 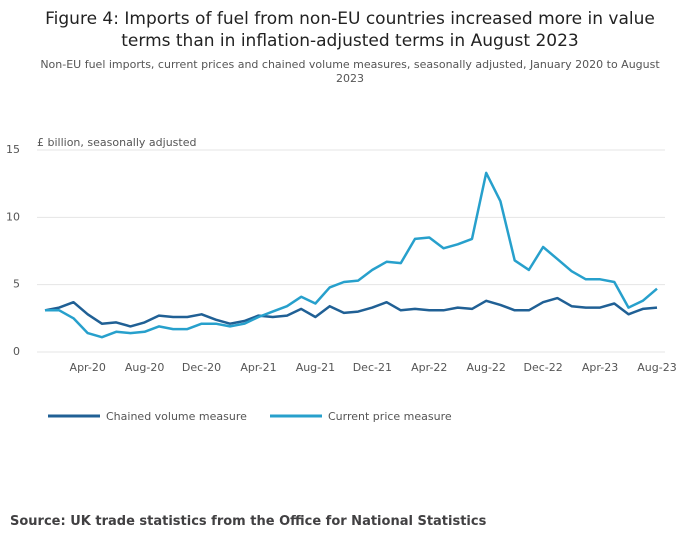 I want to click on legend-label: Current price measure, so click(x=390, y=416).